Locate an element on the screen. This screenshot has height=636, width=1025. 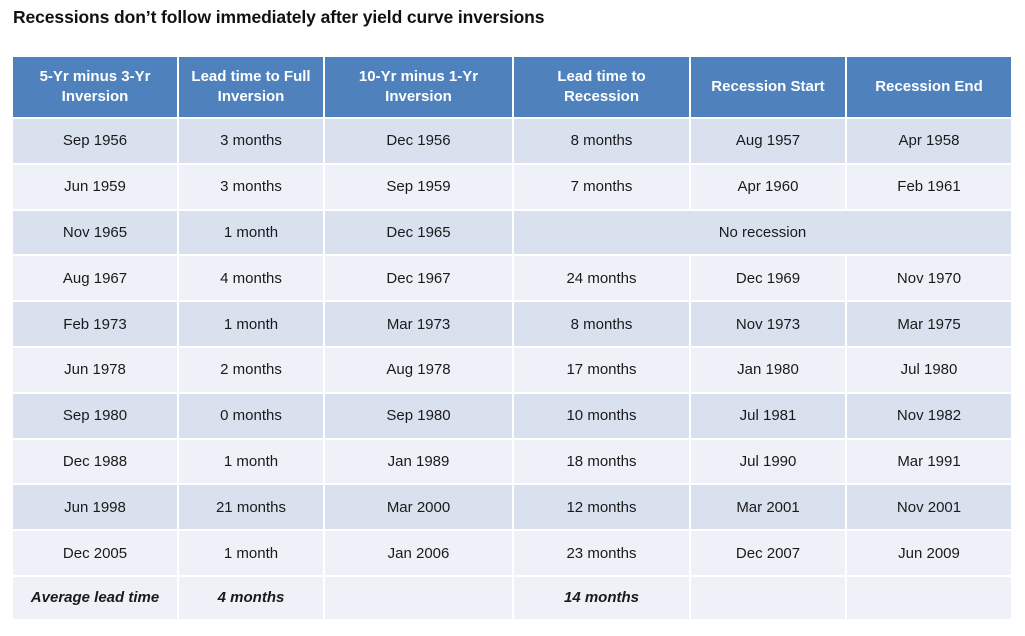
cell-recession-end: Nov 1982 is located at coordinates (928, 416).